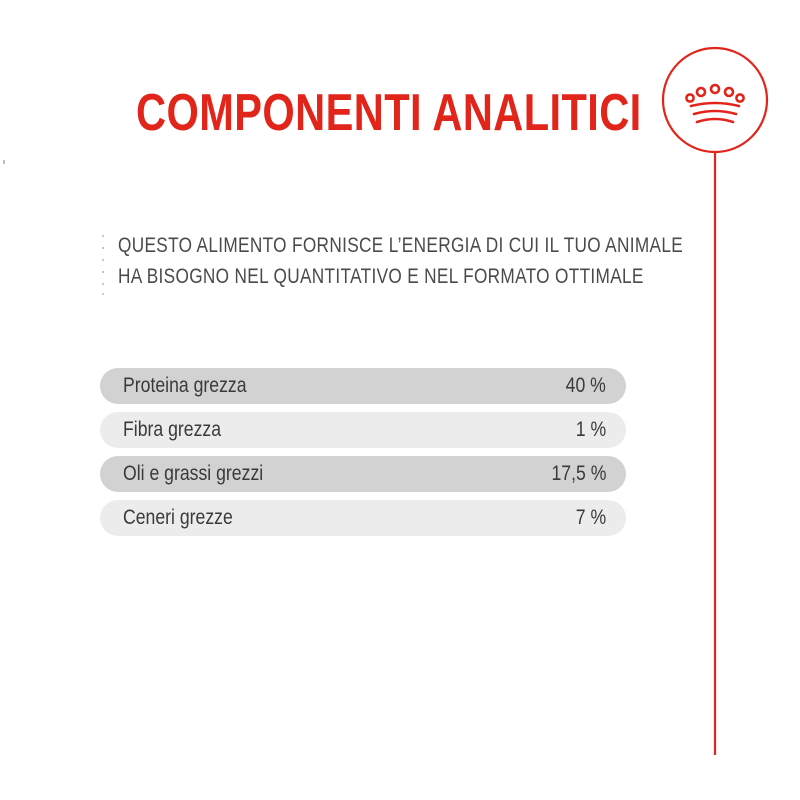 Image resolution: width=800 pixels, height=800 pixels. I want to click on table-row: Oli e grassi grezzi 17,5 %, so click(363, 474).